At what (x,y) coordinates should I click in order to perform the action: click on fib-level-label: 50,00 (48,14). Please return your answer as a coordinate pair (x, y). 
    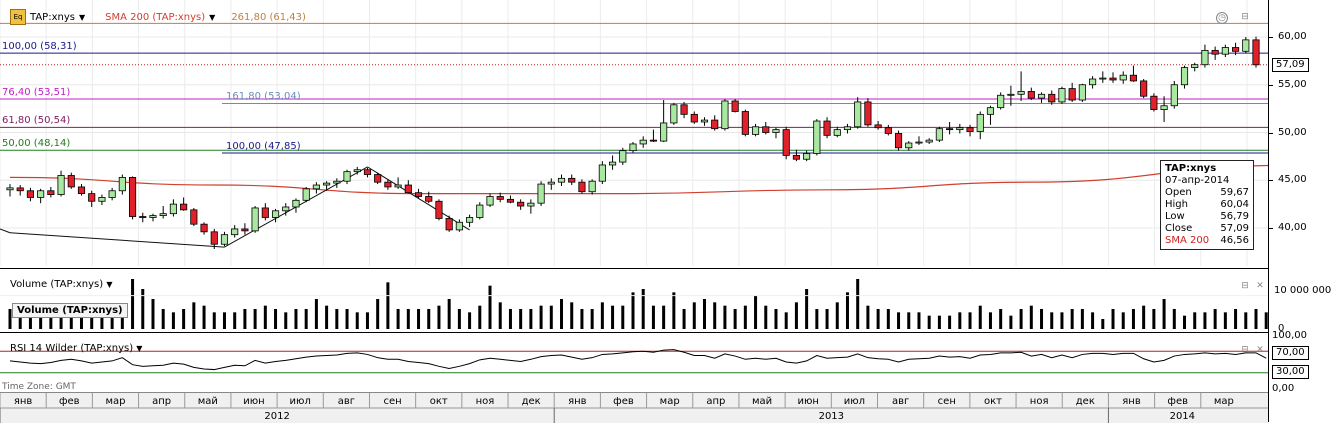
    Looking at the image, I should click on (36, 144).